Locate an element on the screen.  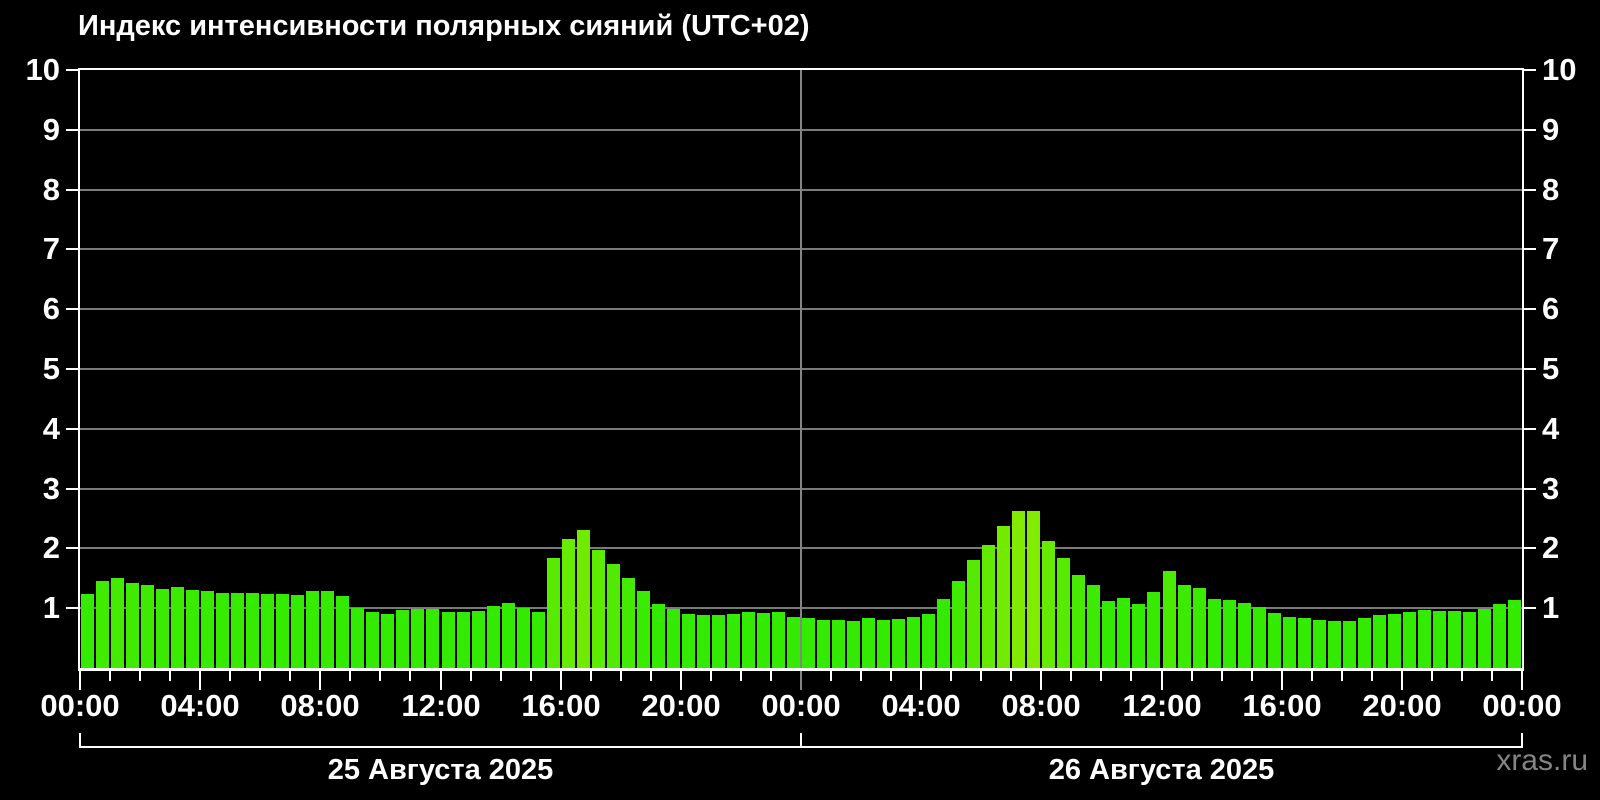
y-axis-label-left-3: 3 is located at coordinates (51, 488).